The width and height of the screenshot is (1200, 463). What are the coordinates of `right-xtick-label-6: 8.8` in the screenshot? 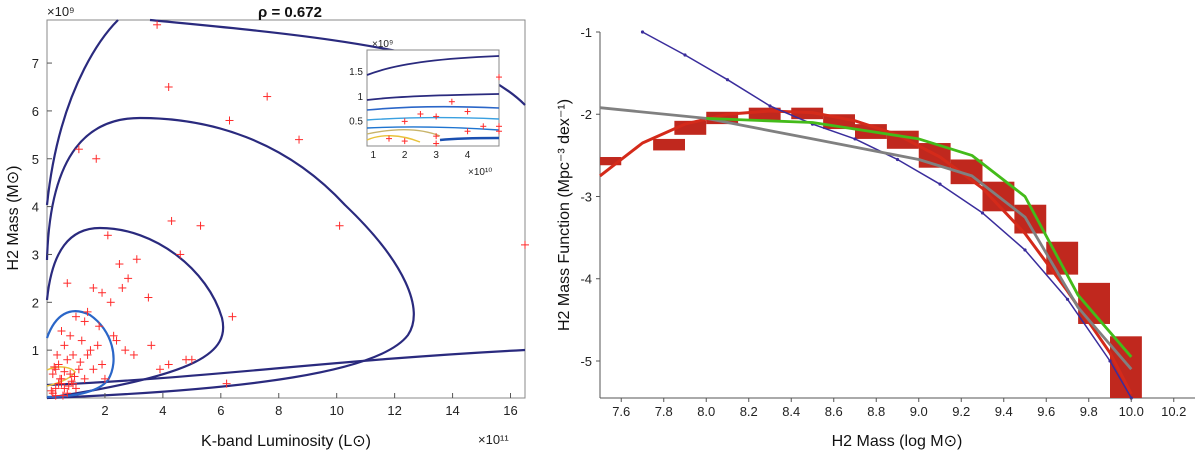 It's located at (876, 411).